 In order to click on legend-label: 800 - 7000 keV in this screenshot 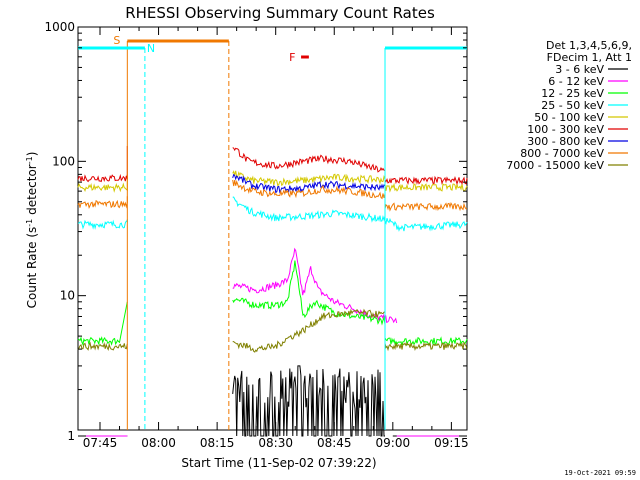, I will do `click(562, 153)`.